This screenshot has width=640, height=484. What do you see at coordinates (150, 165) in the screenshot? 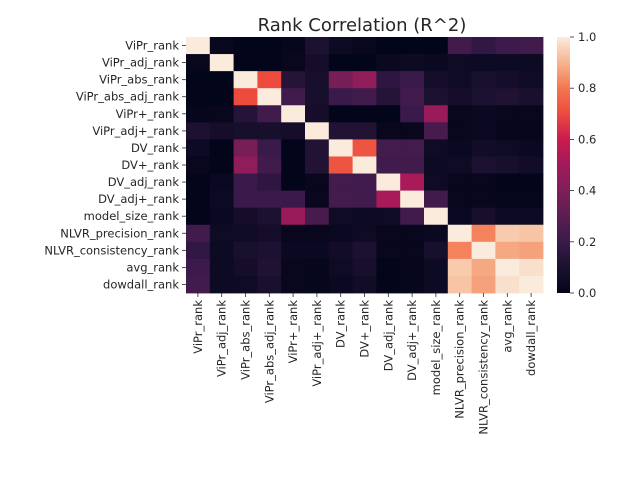
I see `y-tick-label: DV+_rank` at bounding box center [150, 165].